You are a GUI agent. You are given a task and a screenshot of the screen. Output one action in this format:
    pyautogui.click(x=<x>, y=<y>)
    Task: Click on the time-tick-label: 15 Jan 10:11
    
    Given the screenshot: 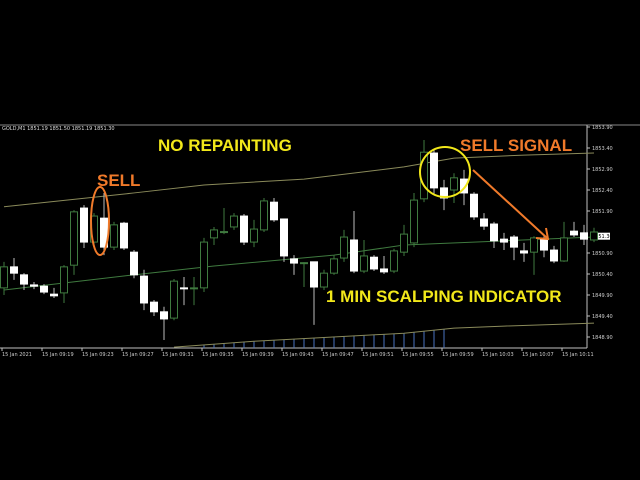 What is the action you would take?
    pyautogui.click(x=578, y=355)
    